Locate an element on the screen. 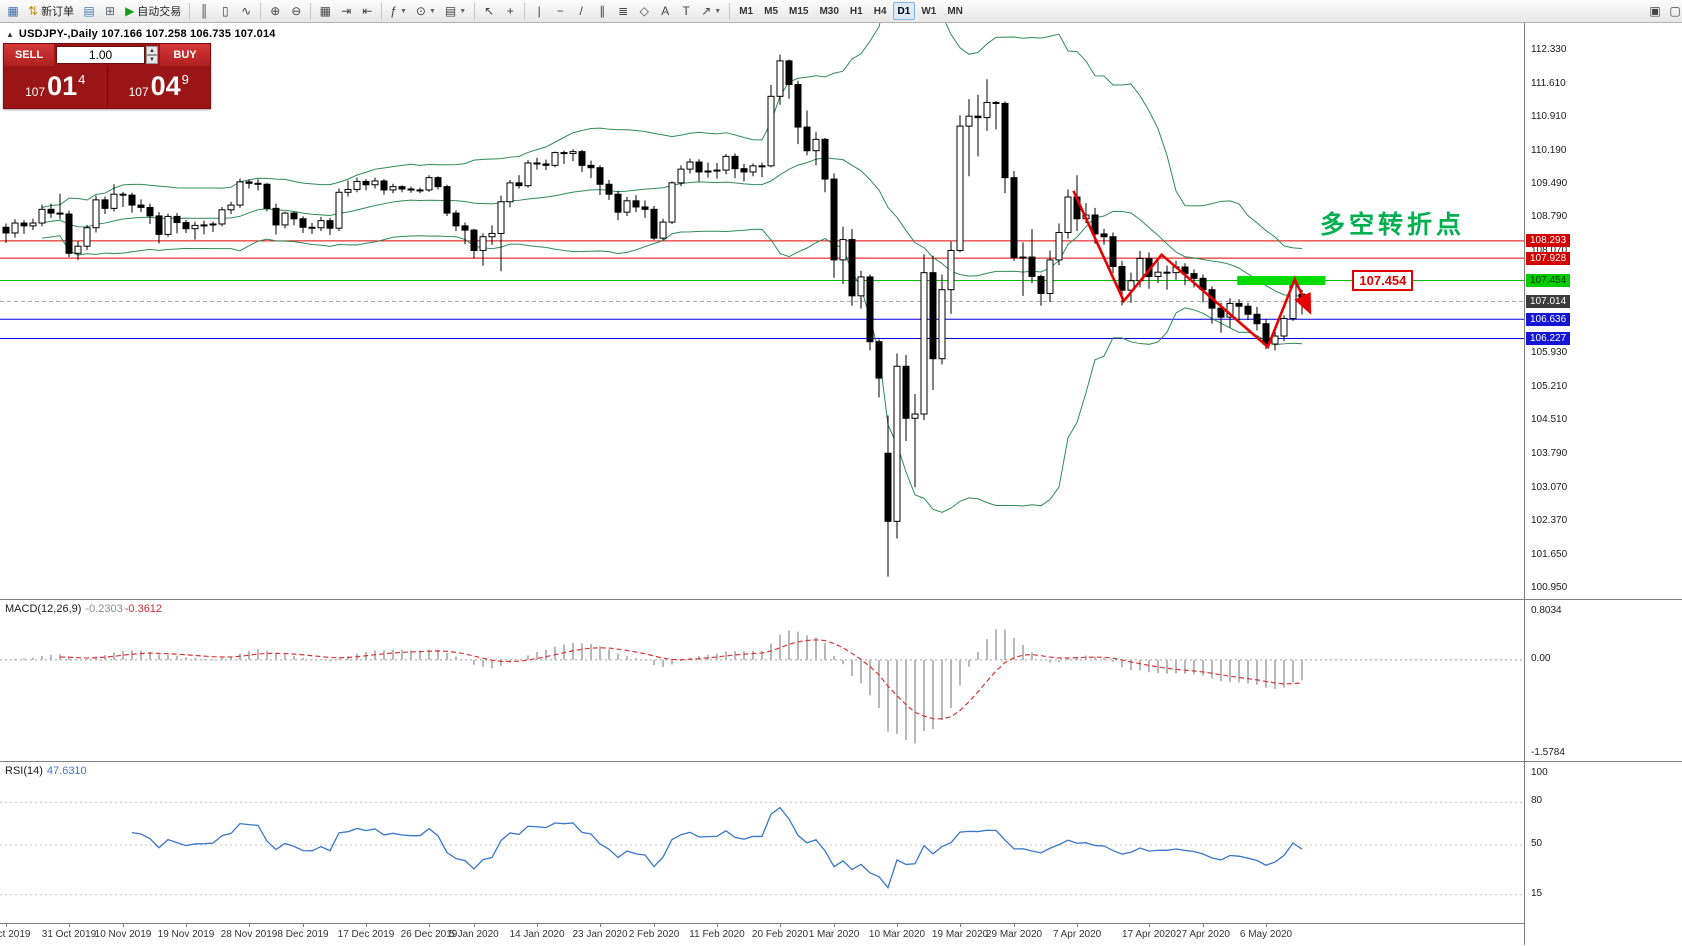 This screenshot has height=946, width=1682. buy-button: BUY is located at coordinates (185, 55).